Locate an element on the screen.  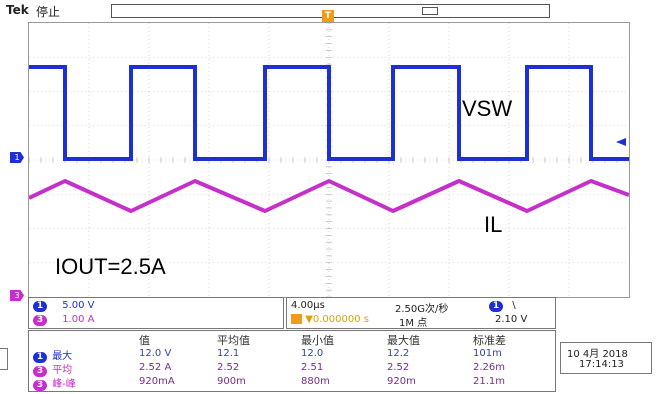
il-trace is located at coordinates (329, 196).